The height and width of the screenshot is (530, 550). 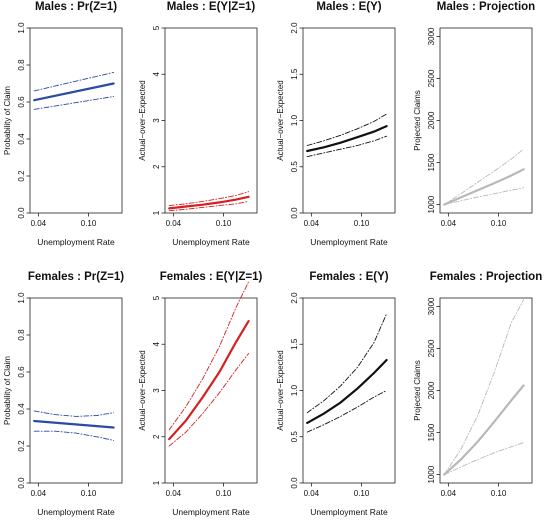 What do you see at coordinates (156, 482) in the screenshot?
I see `y-tick-label: 1` at bounding box center [156, 482].